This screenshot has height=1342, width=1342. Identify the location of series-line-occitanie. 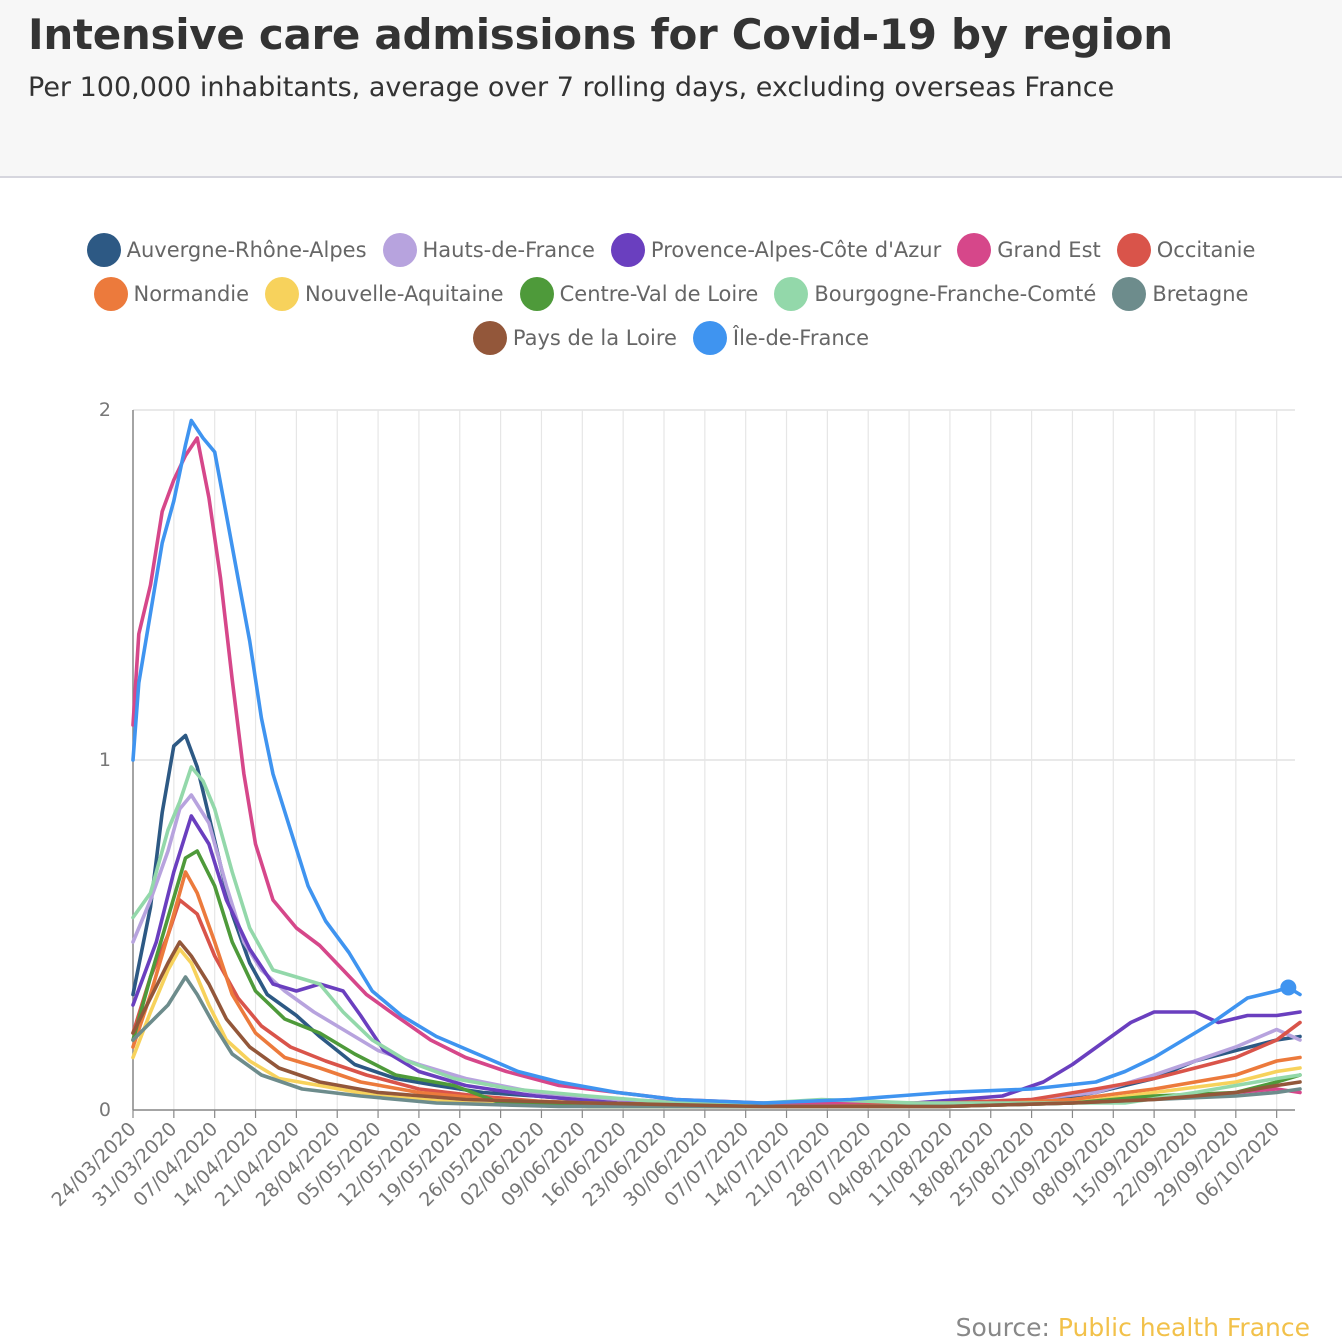
(716, 1003).